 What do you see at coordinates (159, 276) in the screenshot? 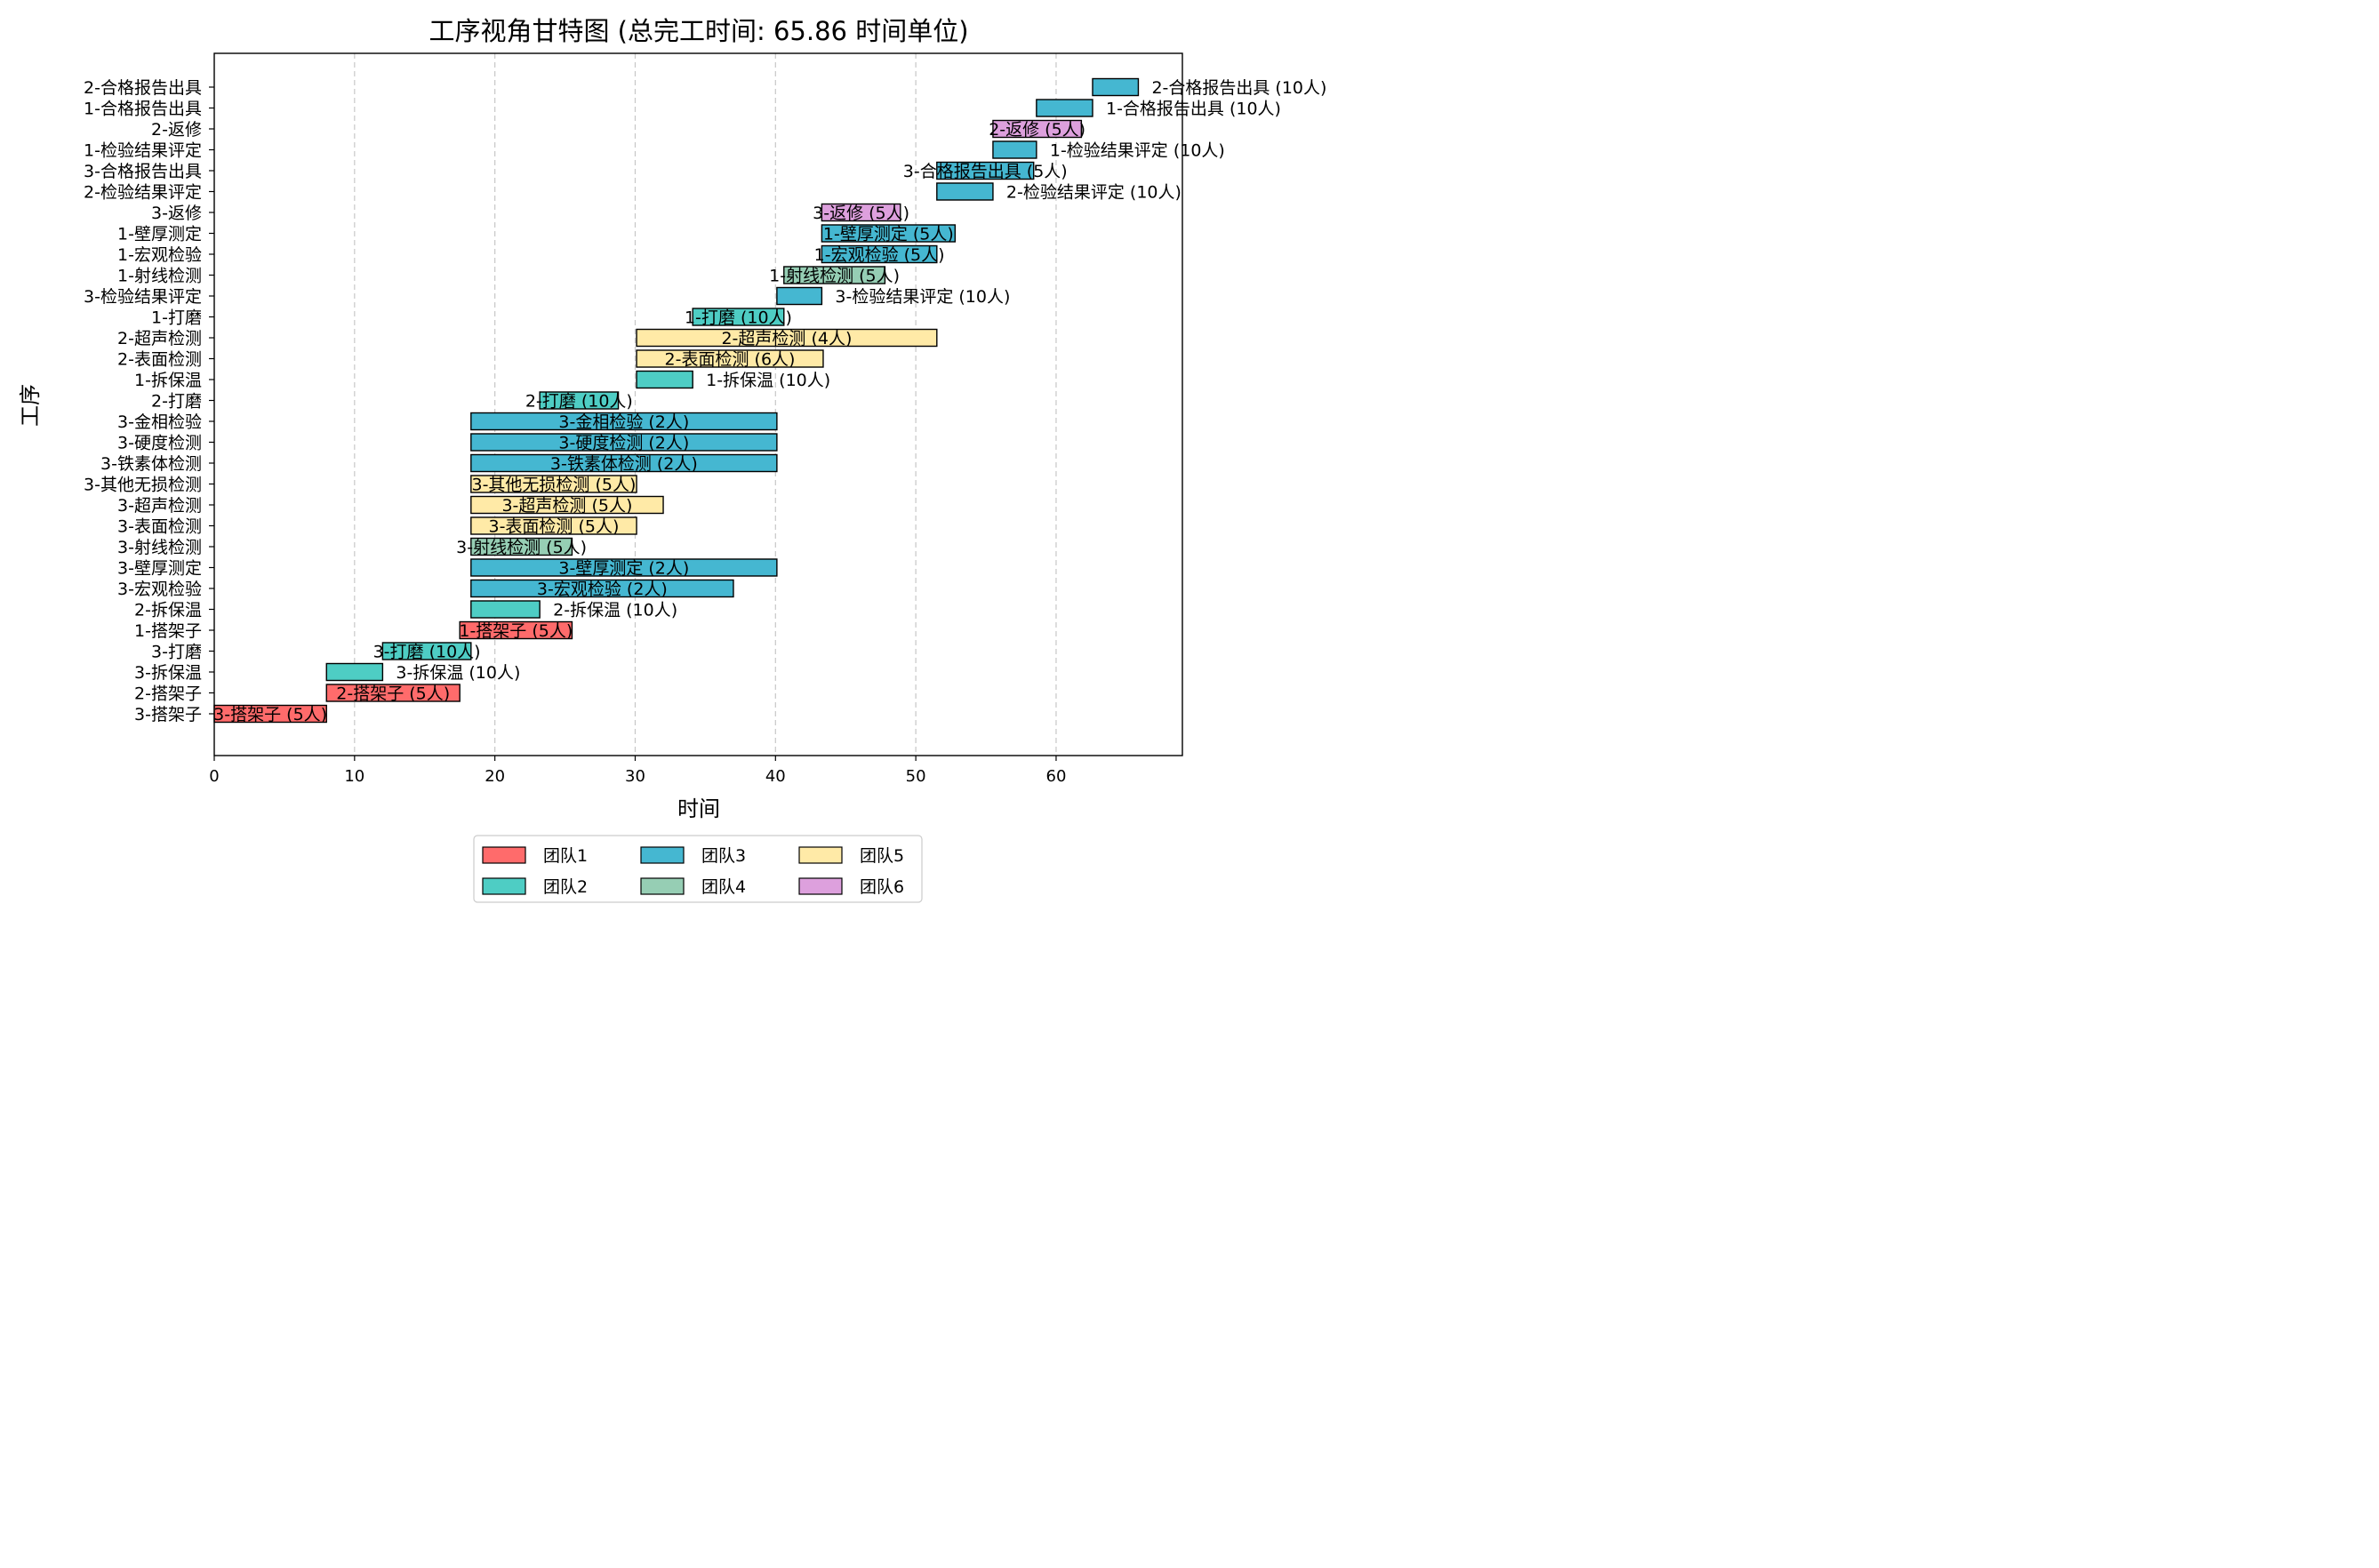
I see `y-tick-label: 1-射线检测` at bounding box center [159, 276].